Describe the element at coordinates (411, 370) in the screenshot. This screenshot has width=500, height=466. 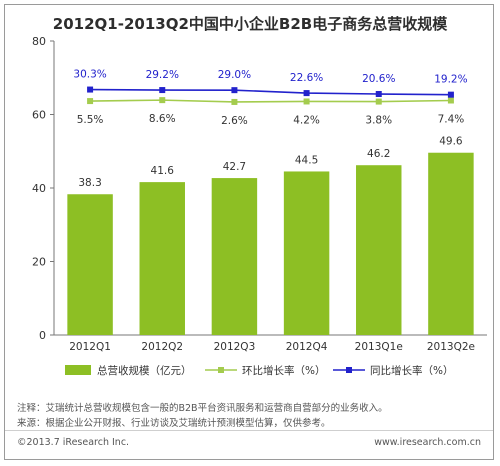
I see `legend-label-yoy: 同比增长率（%）` at that location.